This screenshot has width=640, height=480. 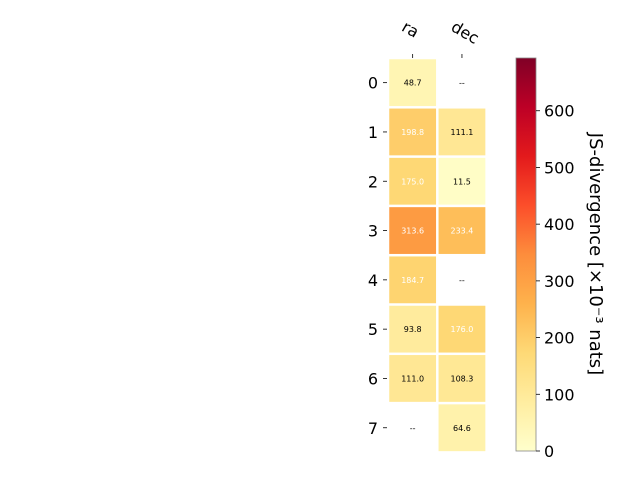 I want to click on row-label-3: 3, so click(x=373, y=231).